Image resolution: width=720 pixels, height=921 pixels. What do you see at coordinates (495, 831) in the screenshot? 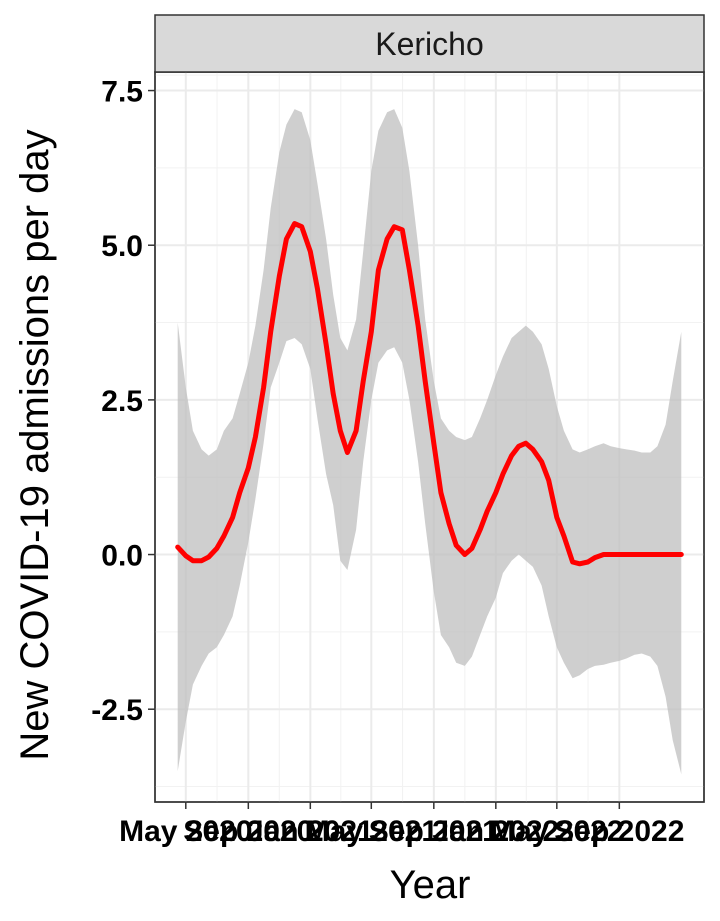
I see `x-tick-label: Jan 2022` at bounding box center [495, 831].